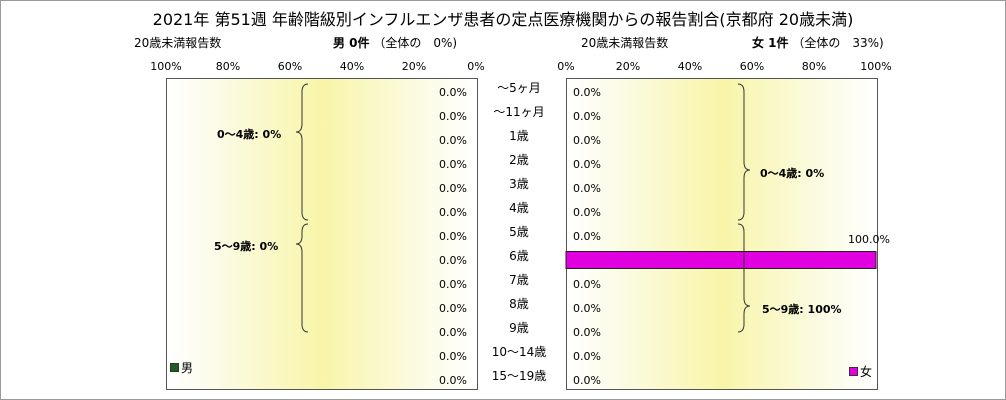 This screenshot has width=1006, height=400. Describe the element at coordinates (814, 66) in the screenshot. I see `right-tick-80: 80%` at that location.